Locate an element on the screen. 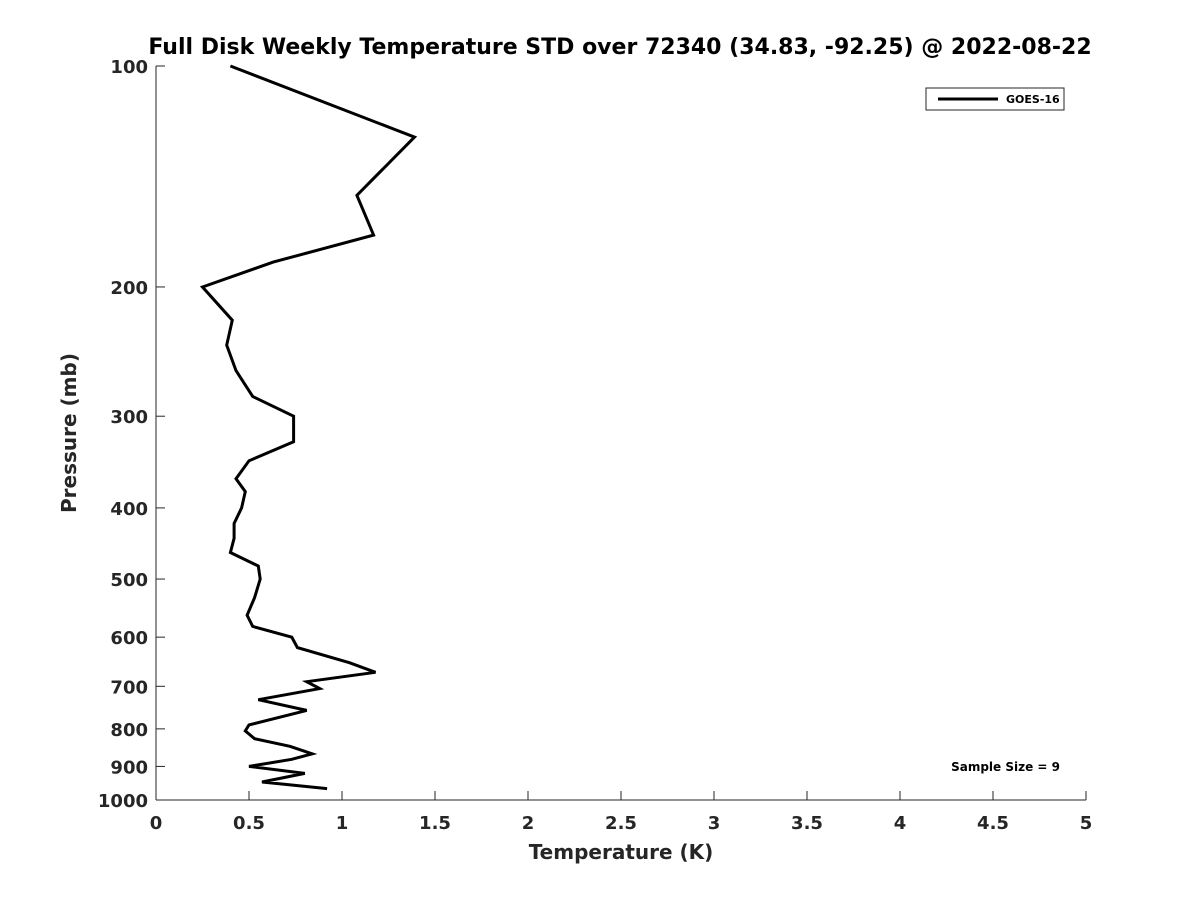 The height and width of the screenshot is (900, 1200). y-ticks: 100 200 300 400 500 600 700 800 900 1000 is located at coordinates (131, 434).